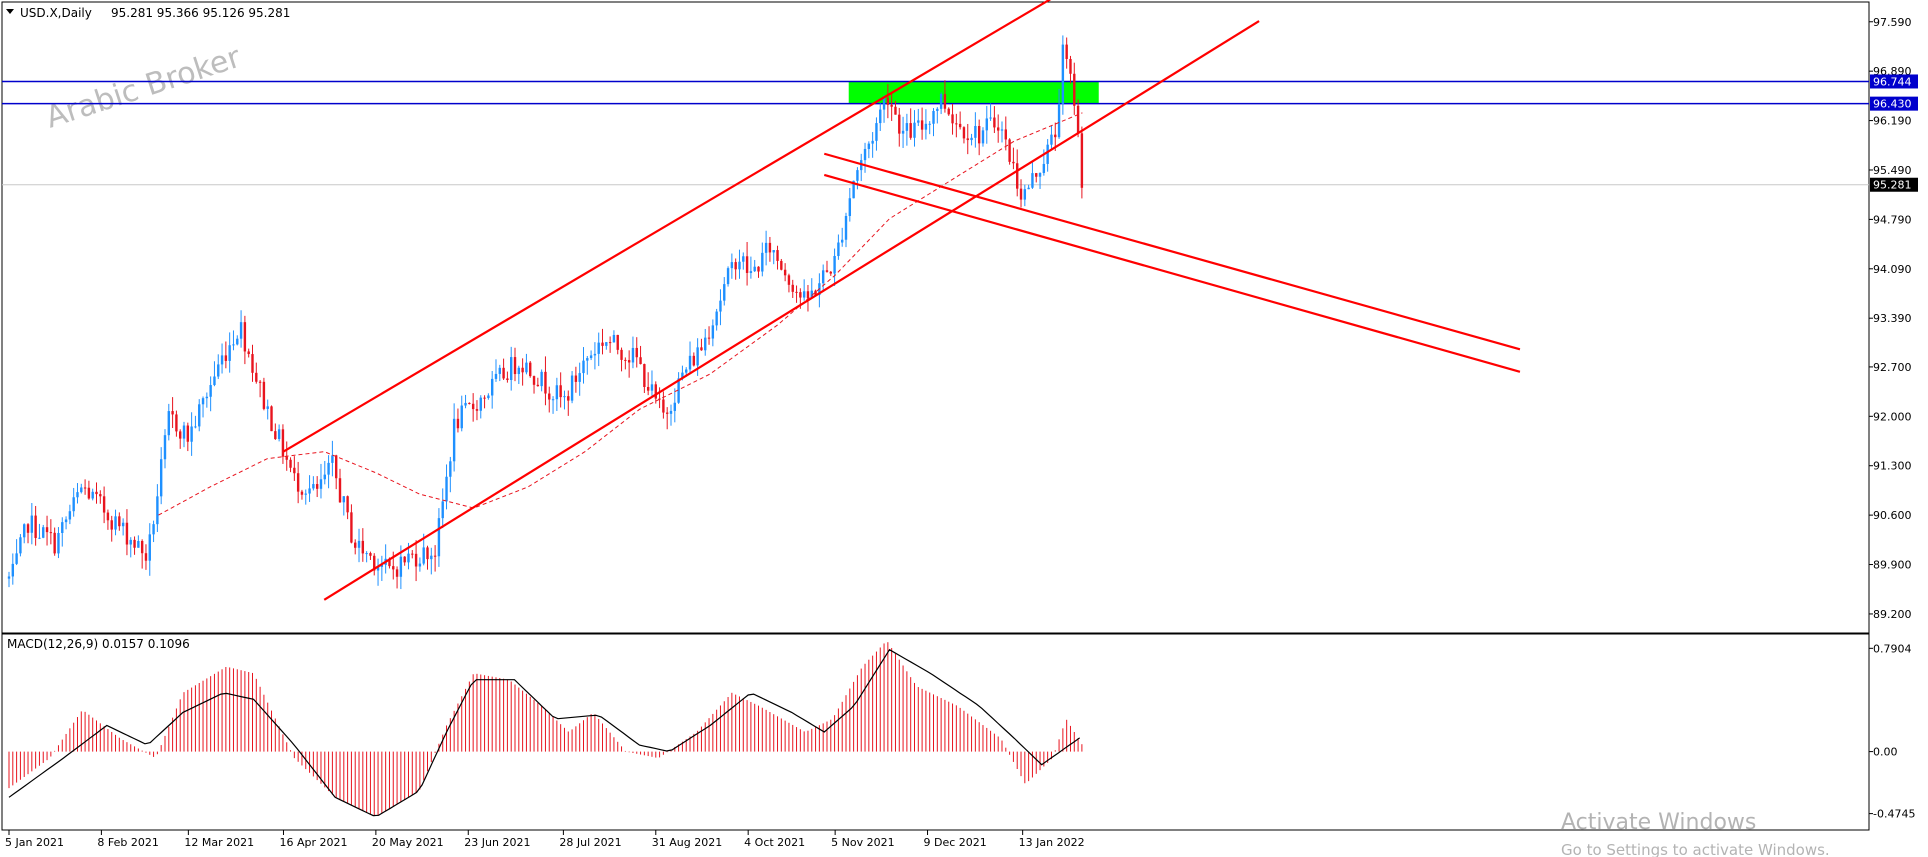  What do you see at coordinates (687, 842) in the screenshot?
I see `time-tick-label: 31 Aug 2021` at bounding box center [687, 842].